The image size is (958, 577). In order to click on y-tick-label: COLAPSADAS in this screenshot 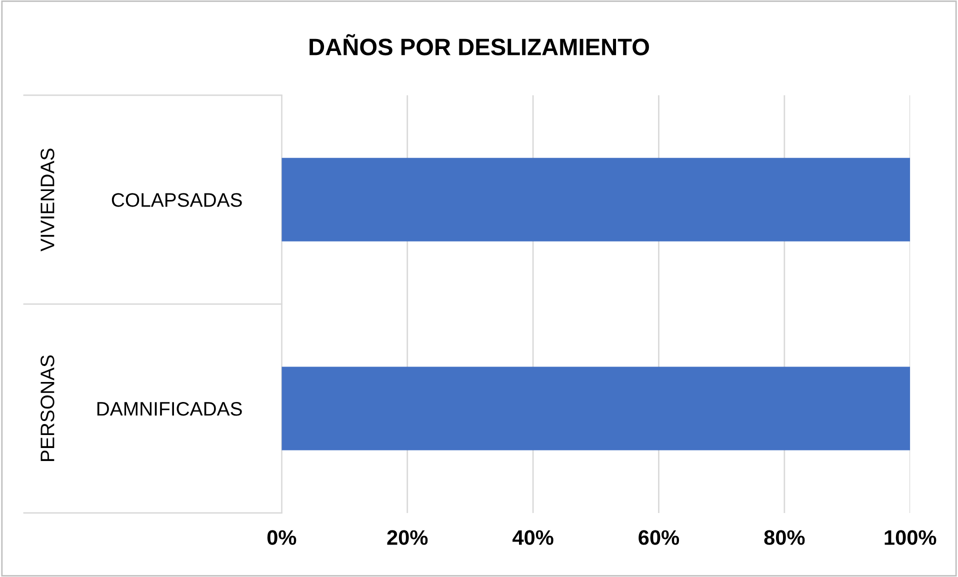, I will do `click(177, 200)`.